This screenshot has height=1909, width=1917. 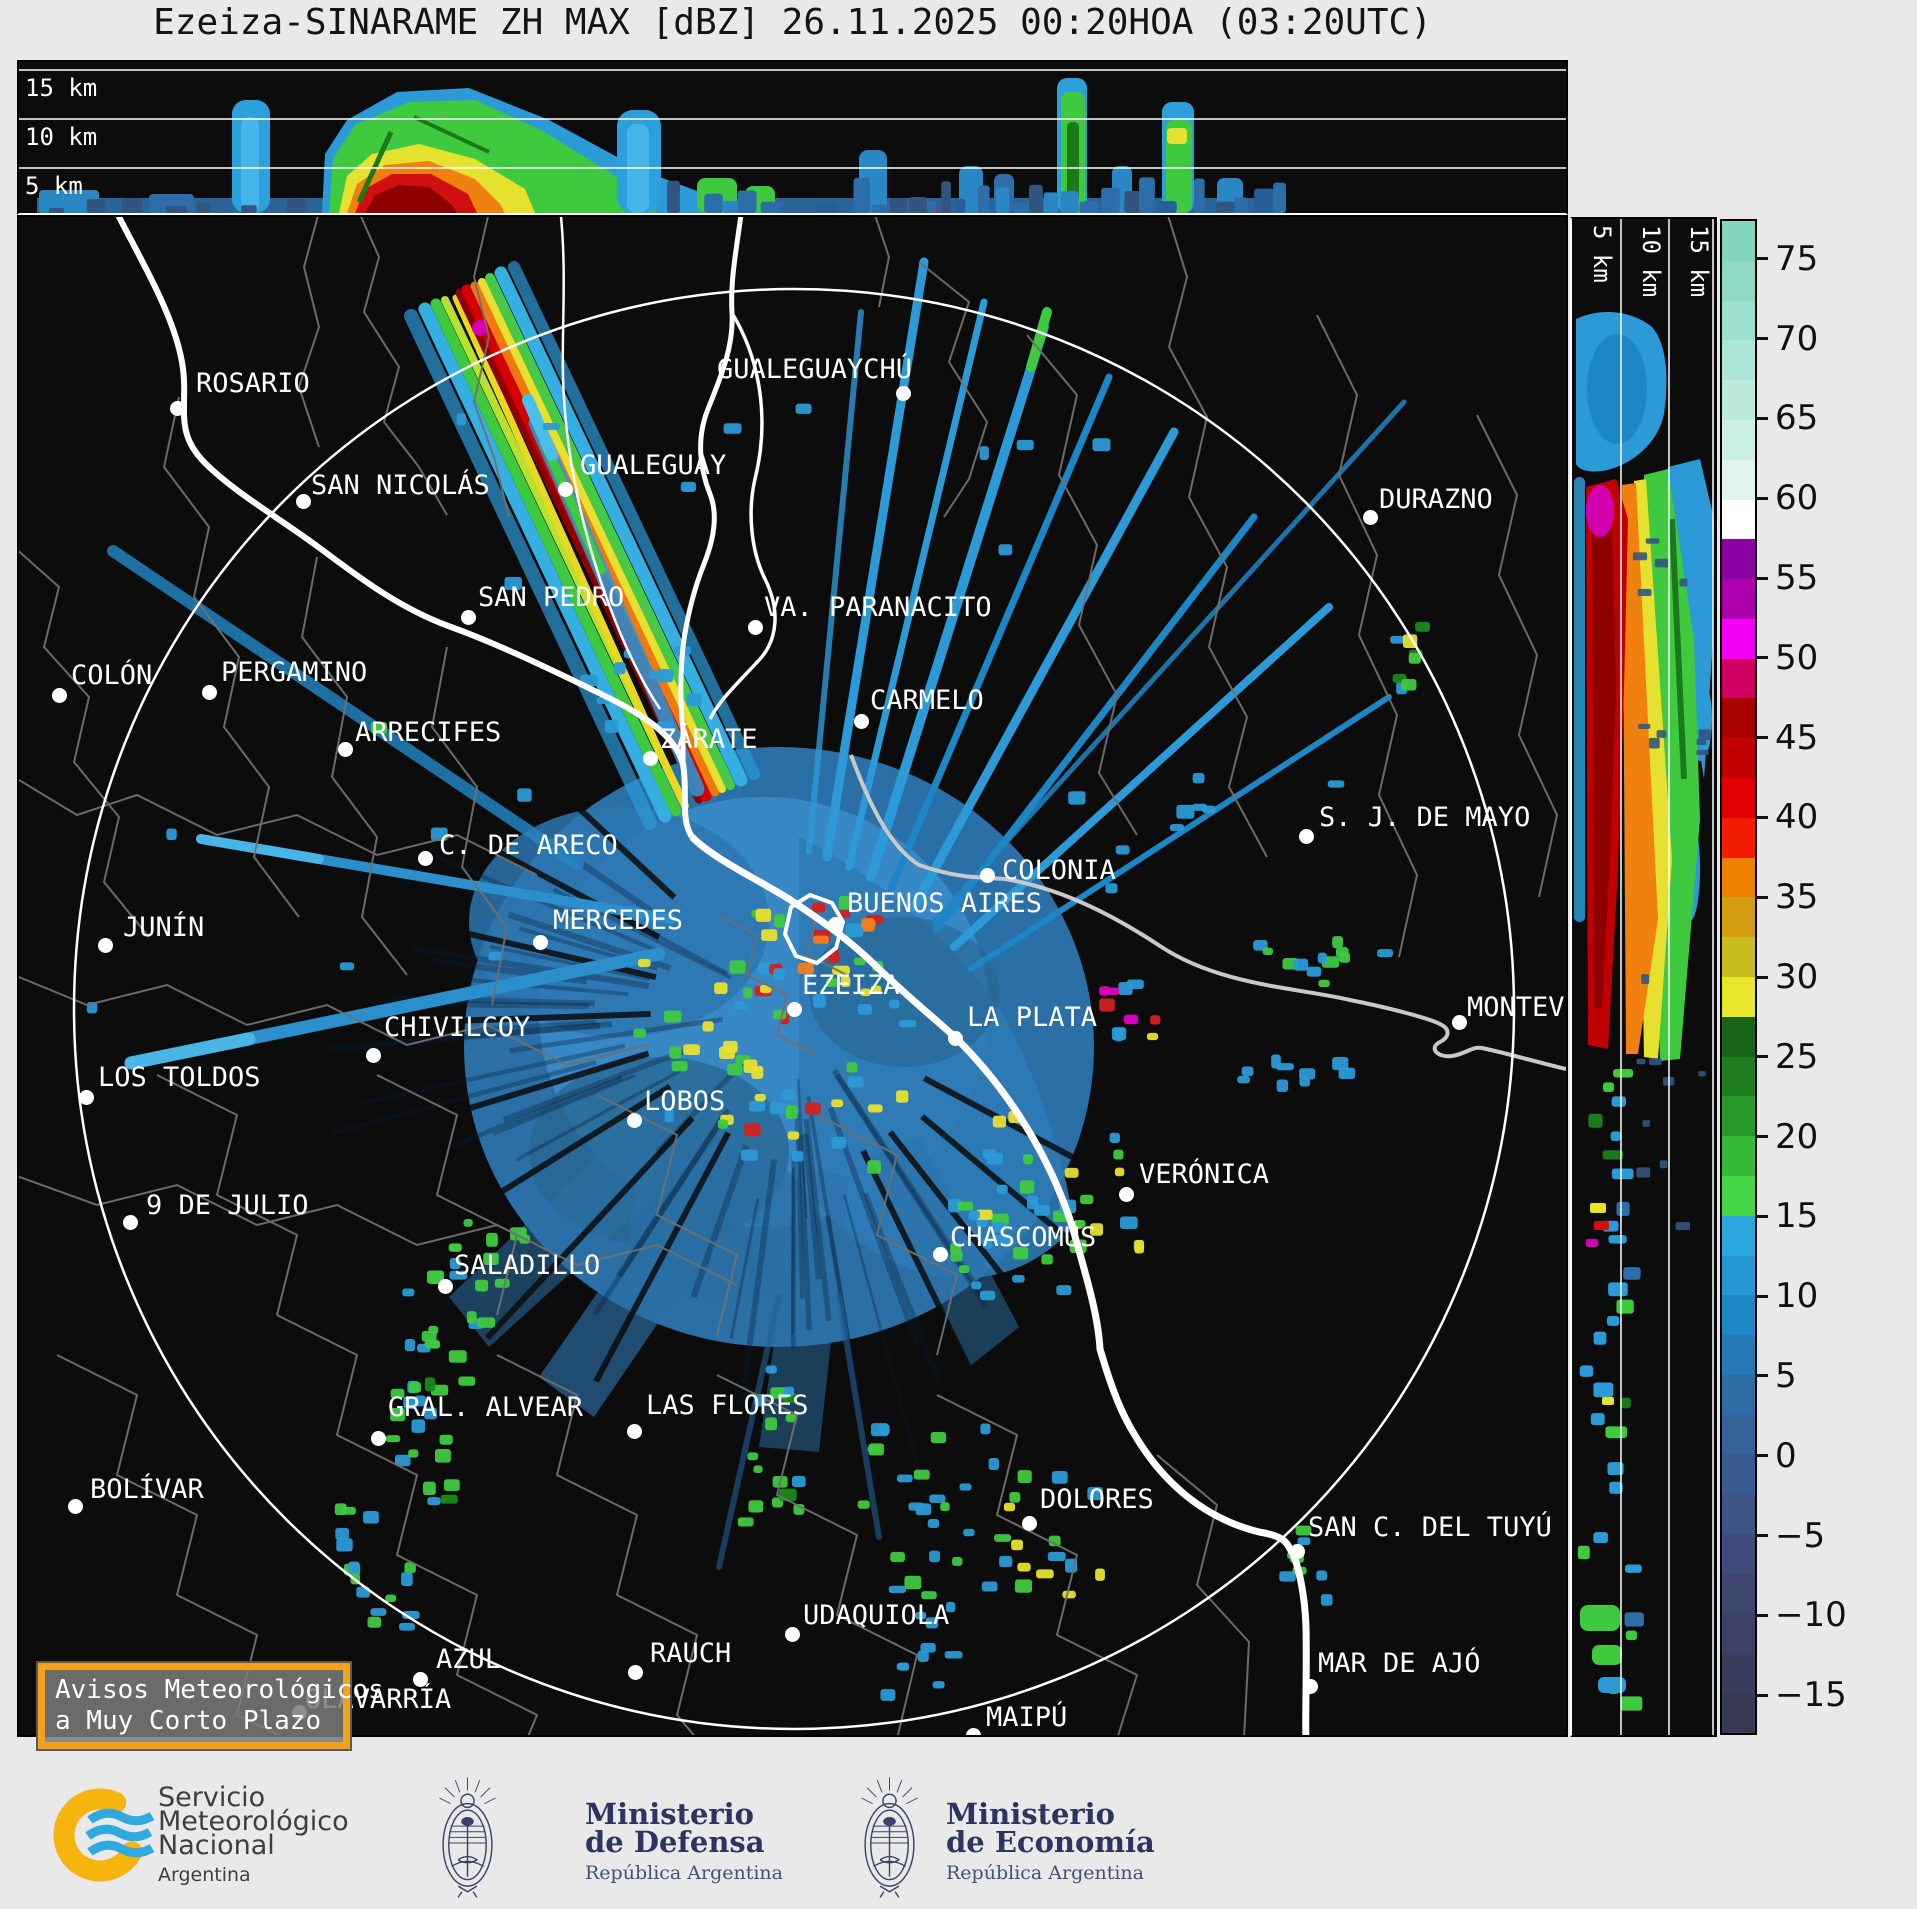 I want to click on colorbar-tick-label: 70, so click(x=1797, y=338).